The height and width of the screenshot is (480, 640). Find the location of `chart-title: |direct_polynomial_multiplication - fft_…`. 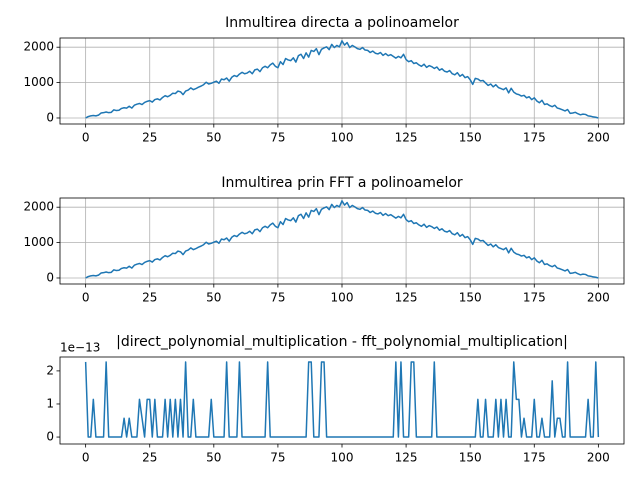

chart-title: |direct_polynomial_multiplication - fft_… is located at coordinates (342, 342).